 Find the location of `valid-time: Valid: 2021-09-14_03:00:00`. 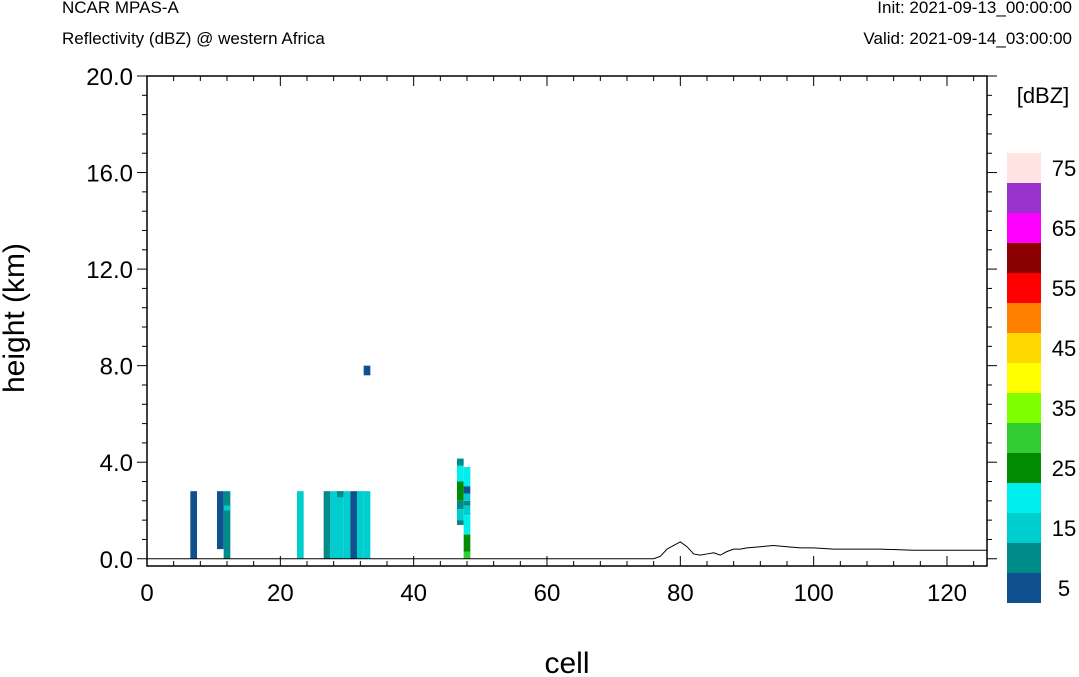

valid-time: Valid: 2021-09-14_03:00:00 is located at coordinates (967, 38).